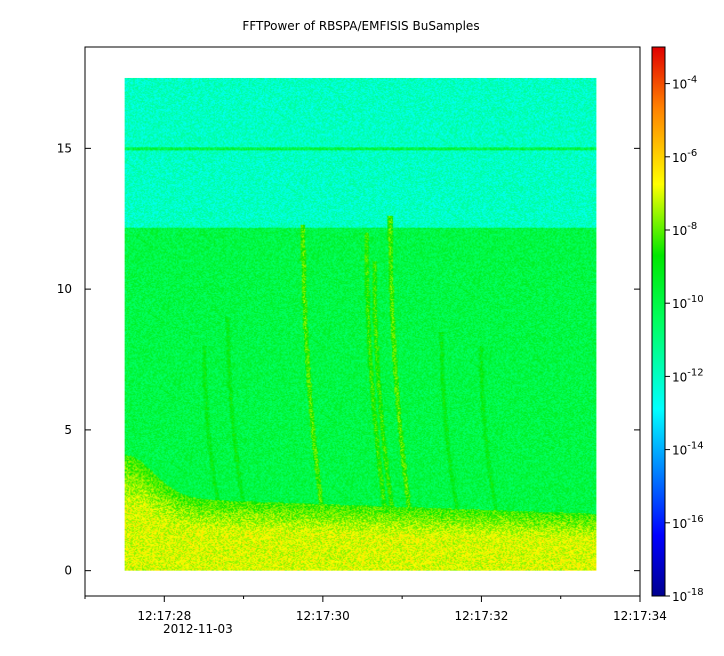  I want to click on colorbar-tick-label: 10⁻¹², so click(688, 375).